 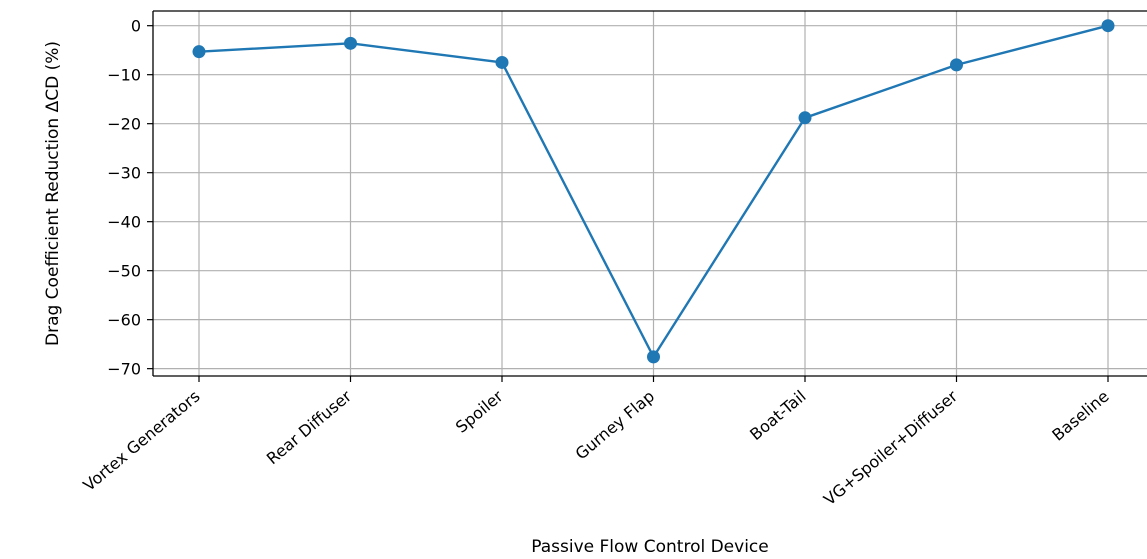 I want to click on x-tick-label: Spoiler, so click(x=479, y=411).